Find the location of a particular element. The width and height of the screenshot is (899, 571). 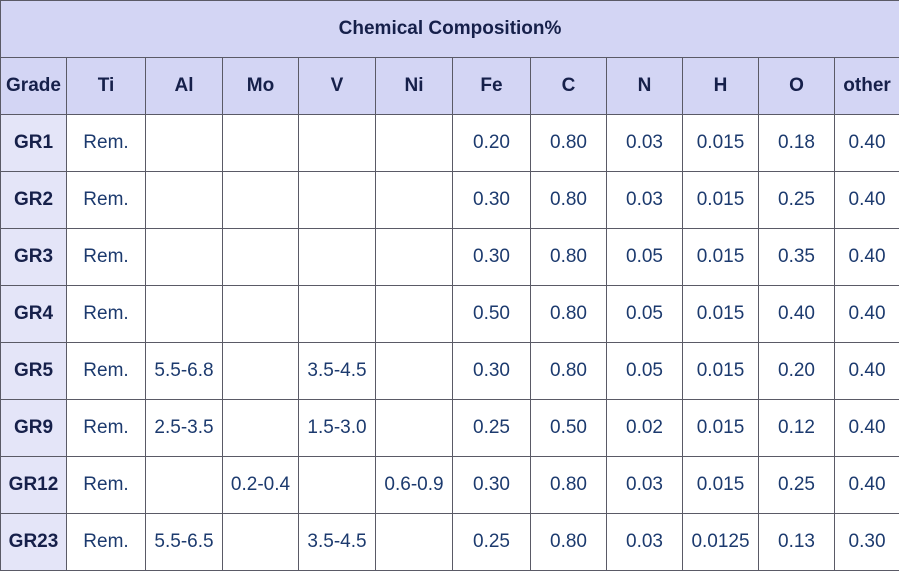

table-cell: 0.0125 is located at coordinates (721, 542).